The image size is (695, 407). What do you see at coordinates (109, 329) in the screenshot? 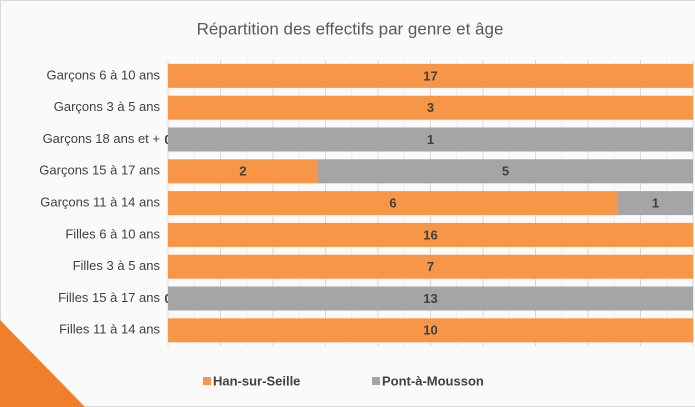
I see `y-tick-label: Filles 11 à 14 ans` at bounding box center [109, 329].